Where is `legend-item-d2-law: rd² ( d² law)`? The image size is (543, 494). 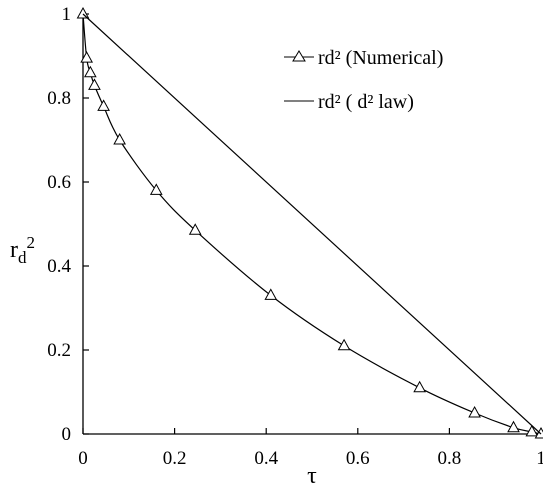
legend-item-d2-law: rd² ( d² law) is located at coordinates (349, 102).